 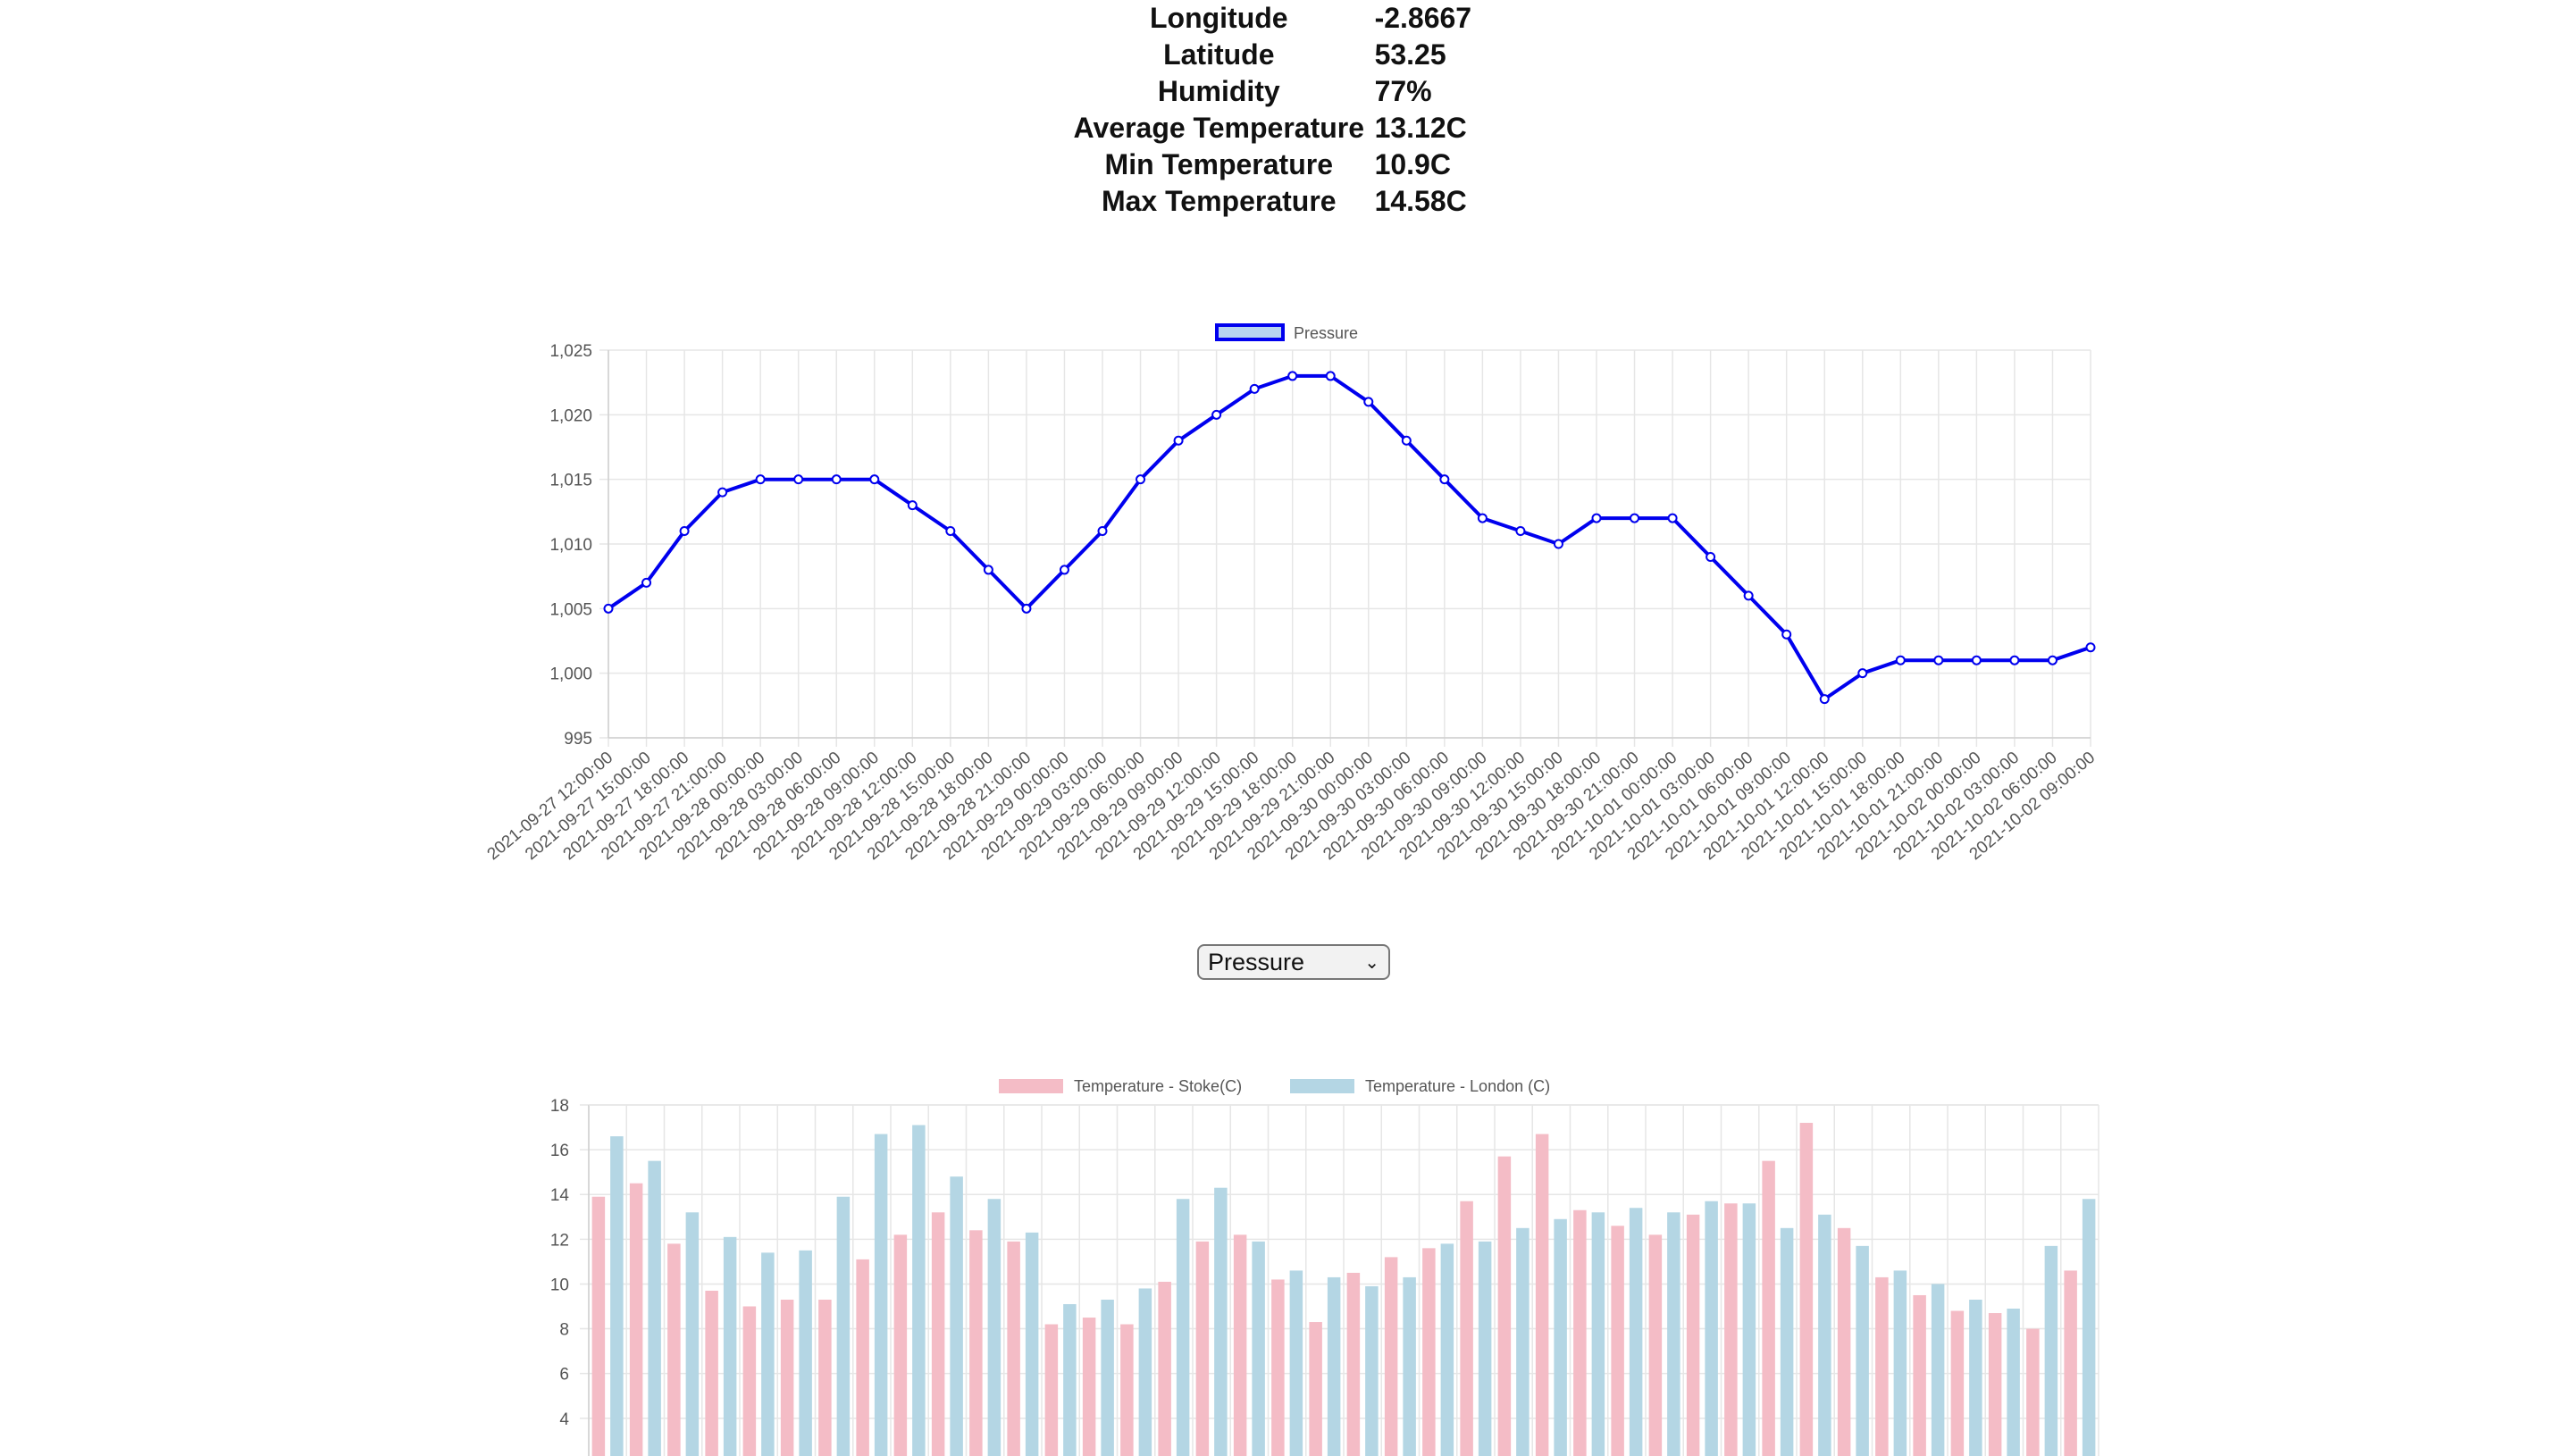 What do you see at coordinates (560, 1195) in the screenshot?
I see `y-tick-label: 14` at bounding box center [560, 1195].